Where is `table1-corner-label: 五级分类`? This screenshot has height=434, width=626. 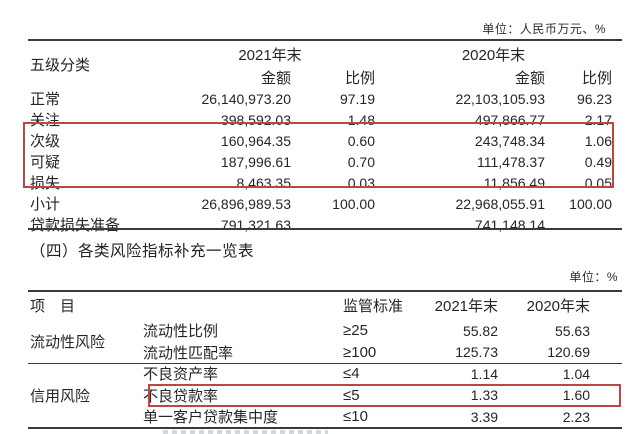 table1-corner-label: 五级分类 is located at coordinates (60, 65).